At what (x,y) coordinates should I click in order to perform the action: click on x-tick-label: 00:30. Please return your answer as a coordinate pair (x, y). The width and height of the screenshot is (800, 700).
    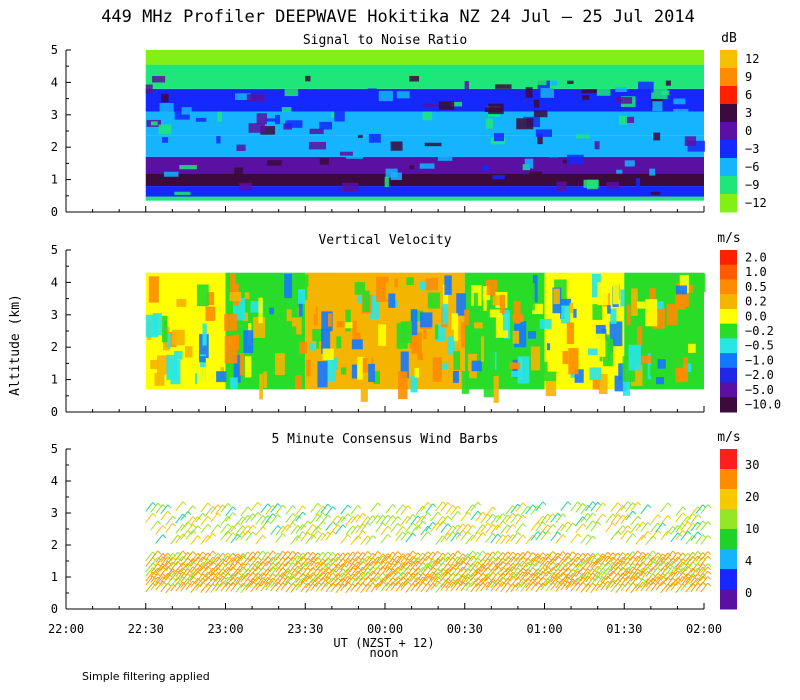
    Looking at the image, I should click on (465, 629).